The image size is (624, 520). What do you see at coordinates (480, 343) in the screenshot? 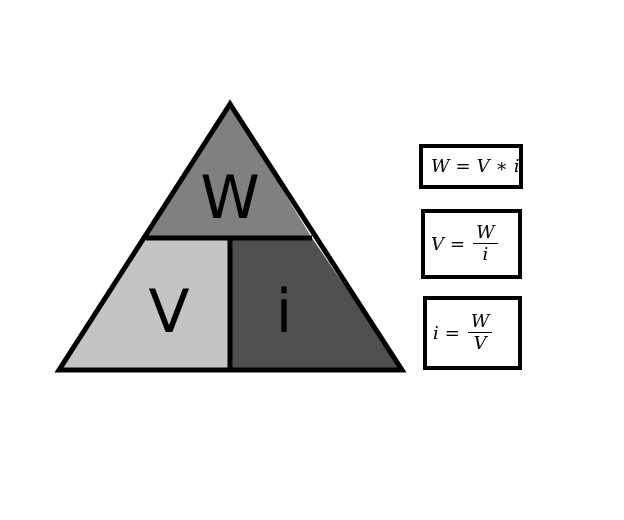
I see `current-formula-denominator: V` at bounding box center [480, 343].